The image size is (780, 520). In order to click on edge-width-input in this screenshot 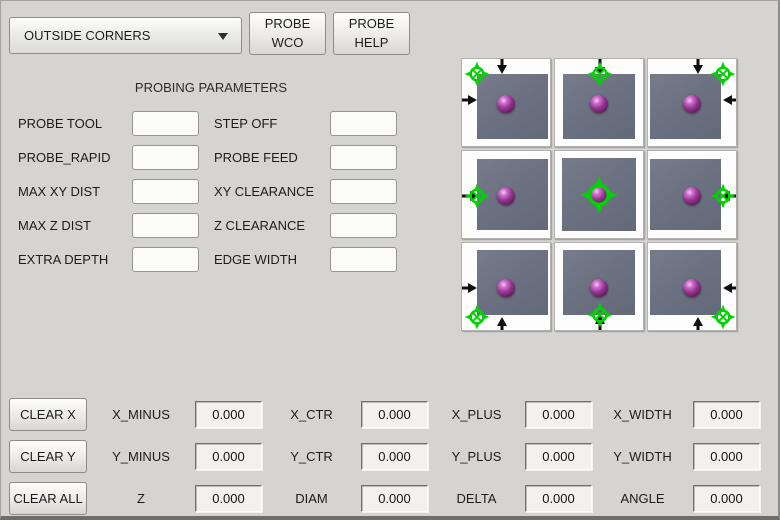, I will do `click(363, 259)`.